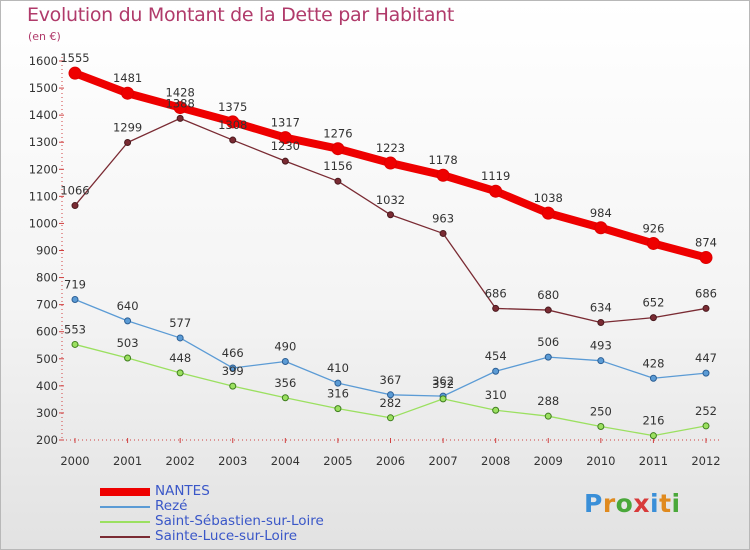 The width and height of the screenshot is (750, 550). I want to click on chart-unit: (en €), so click(44, 36).